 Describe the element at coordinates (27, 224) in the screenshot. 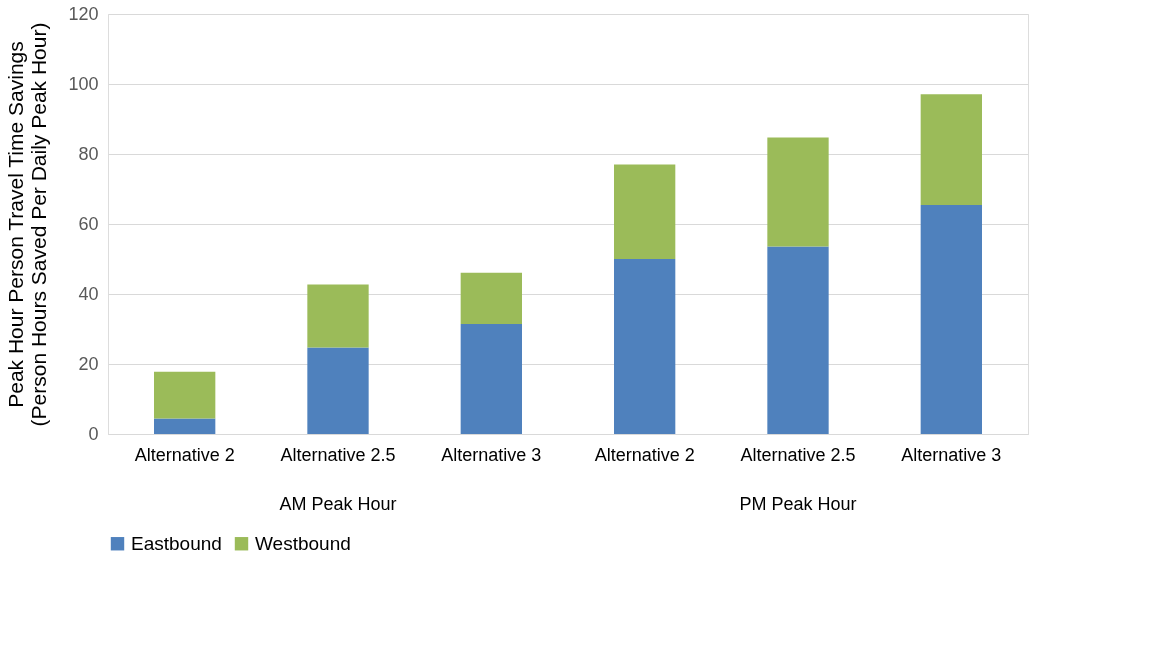

I see `y-axis-title: Peak Hour Person Travel Time Savings (Person Hours Saved Per Daily Peak Hour)` at that location.